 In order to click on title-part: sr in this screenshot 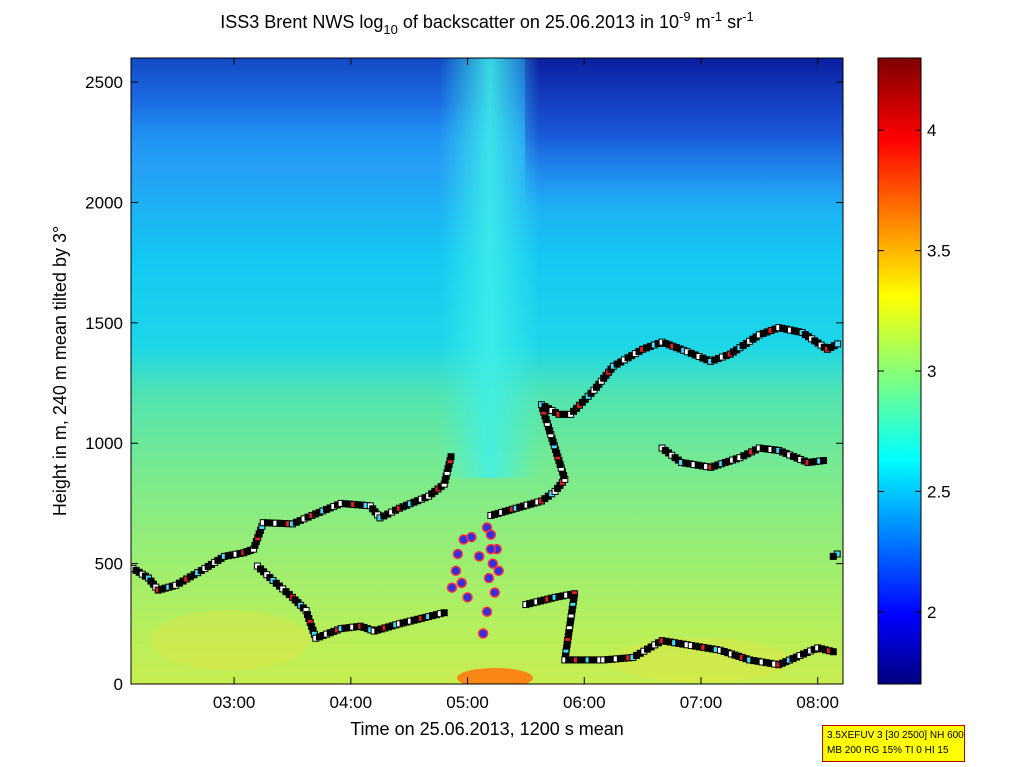, I will do `click(732, 22)`.